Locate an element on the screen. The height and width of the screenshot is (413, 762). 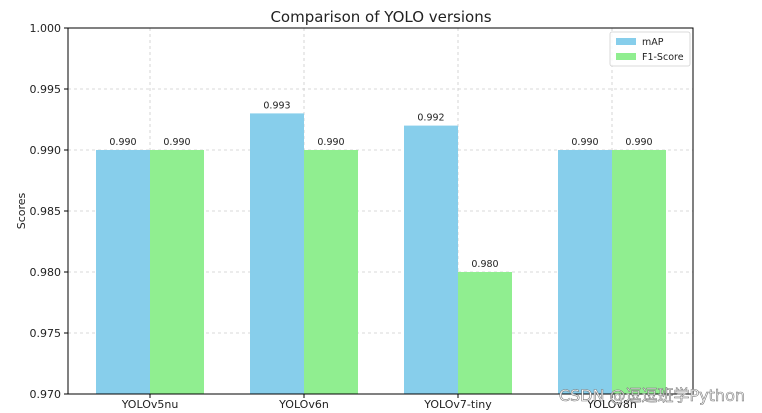
y-tick-label: 0.995 is located at coordinates (46, 89).